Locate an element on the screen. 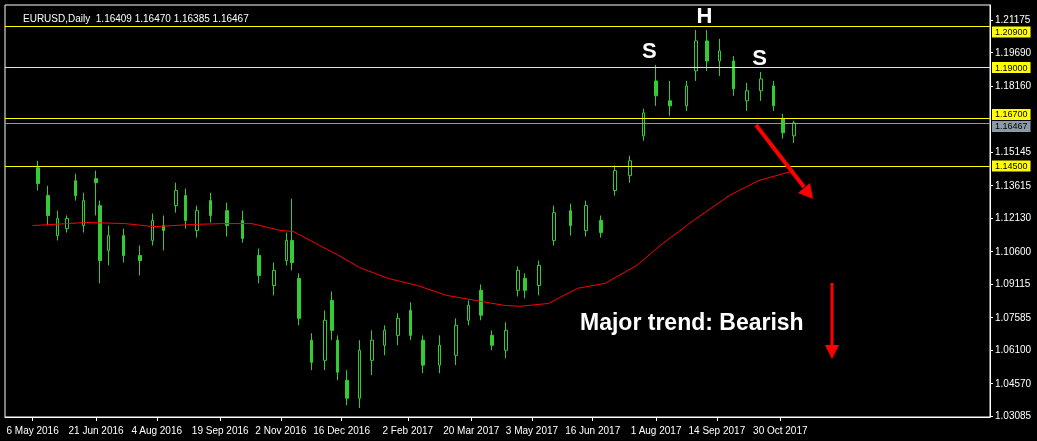 Image resolution: width=1037 pixels, height=441 pixels. y-tick-label: 1.06100 is located at coordinates (1013, 350).